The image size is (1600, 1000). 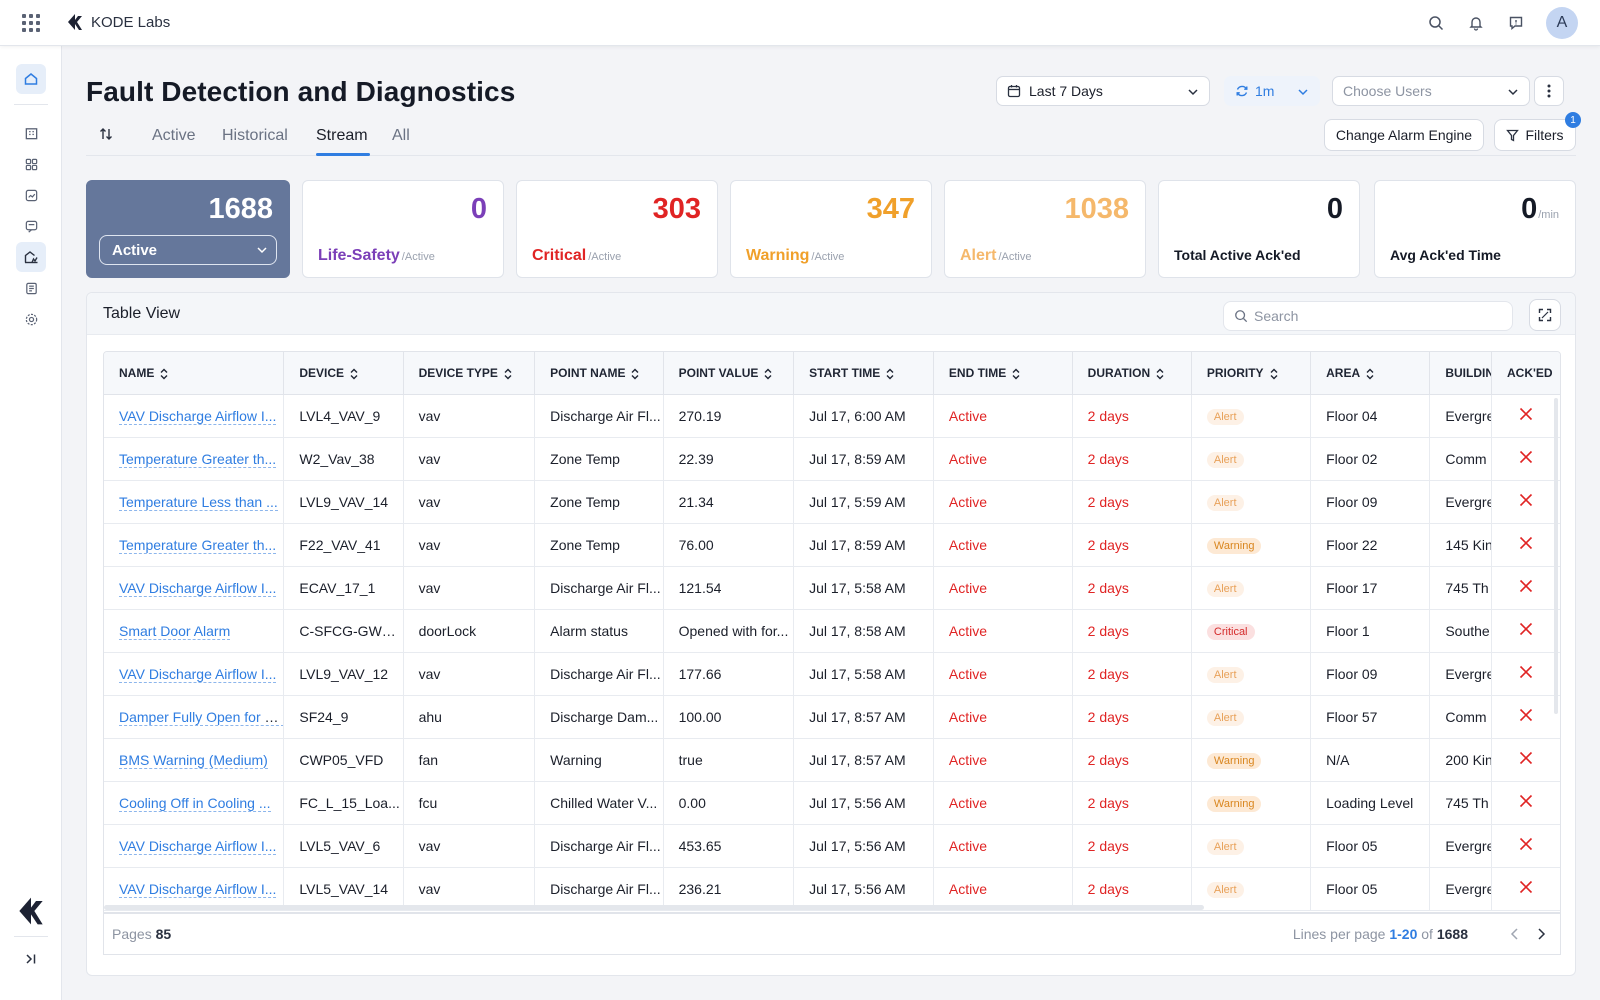 I want to click on avatar: A, so click(x=1562, y=23).